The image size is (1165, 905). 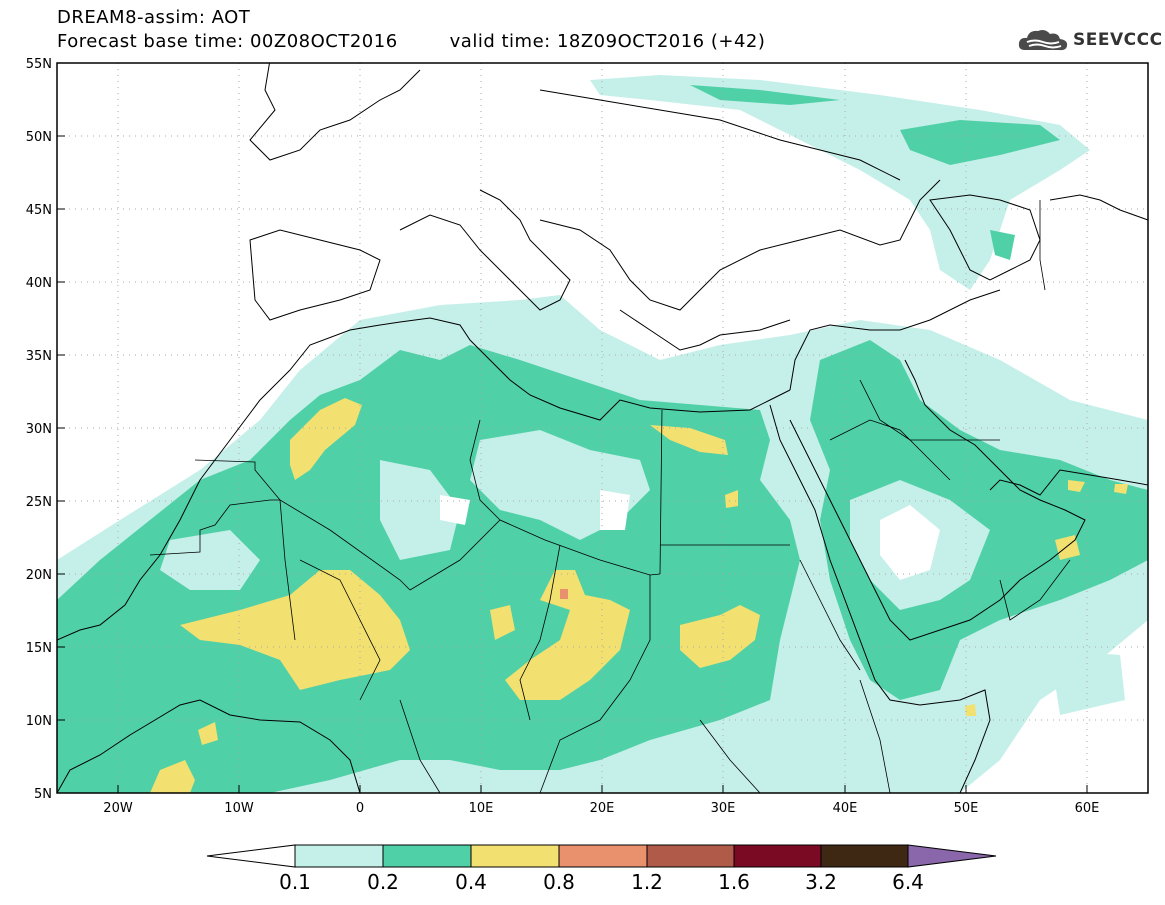 I want to click on lon-label: 50E, so click(x=966, y=808).